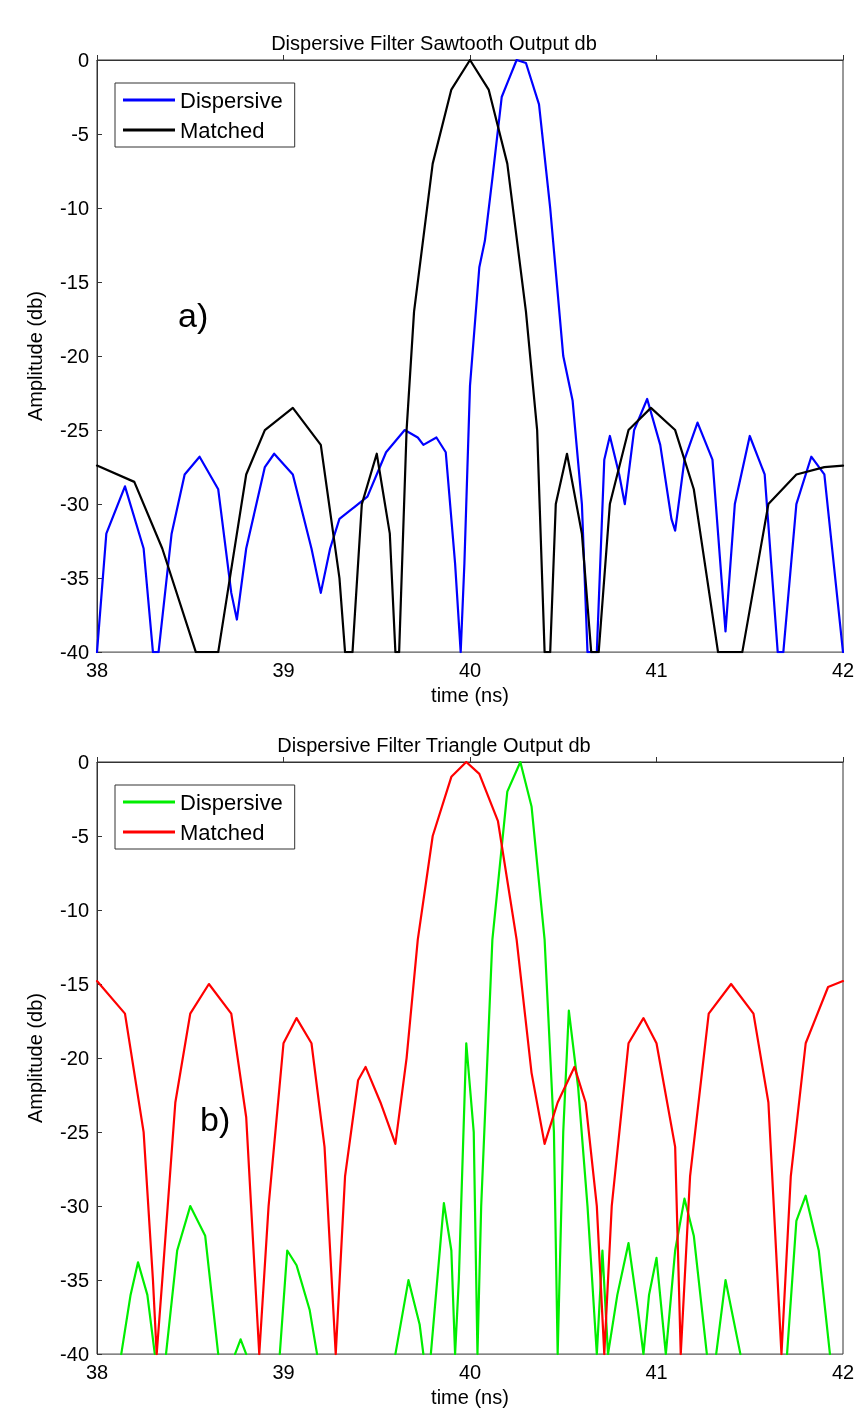 The width and height of the screenshot is (868, 1424). I want to click on chart-title: Dispersive Filter Triangle Output db, so click(434, 745).